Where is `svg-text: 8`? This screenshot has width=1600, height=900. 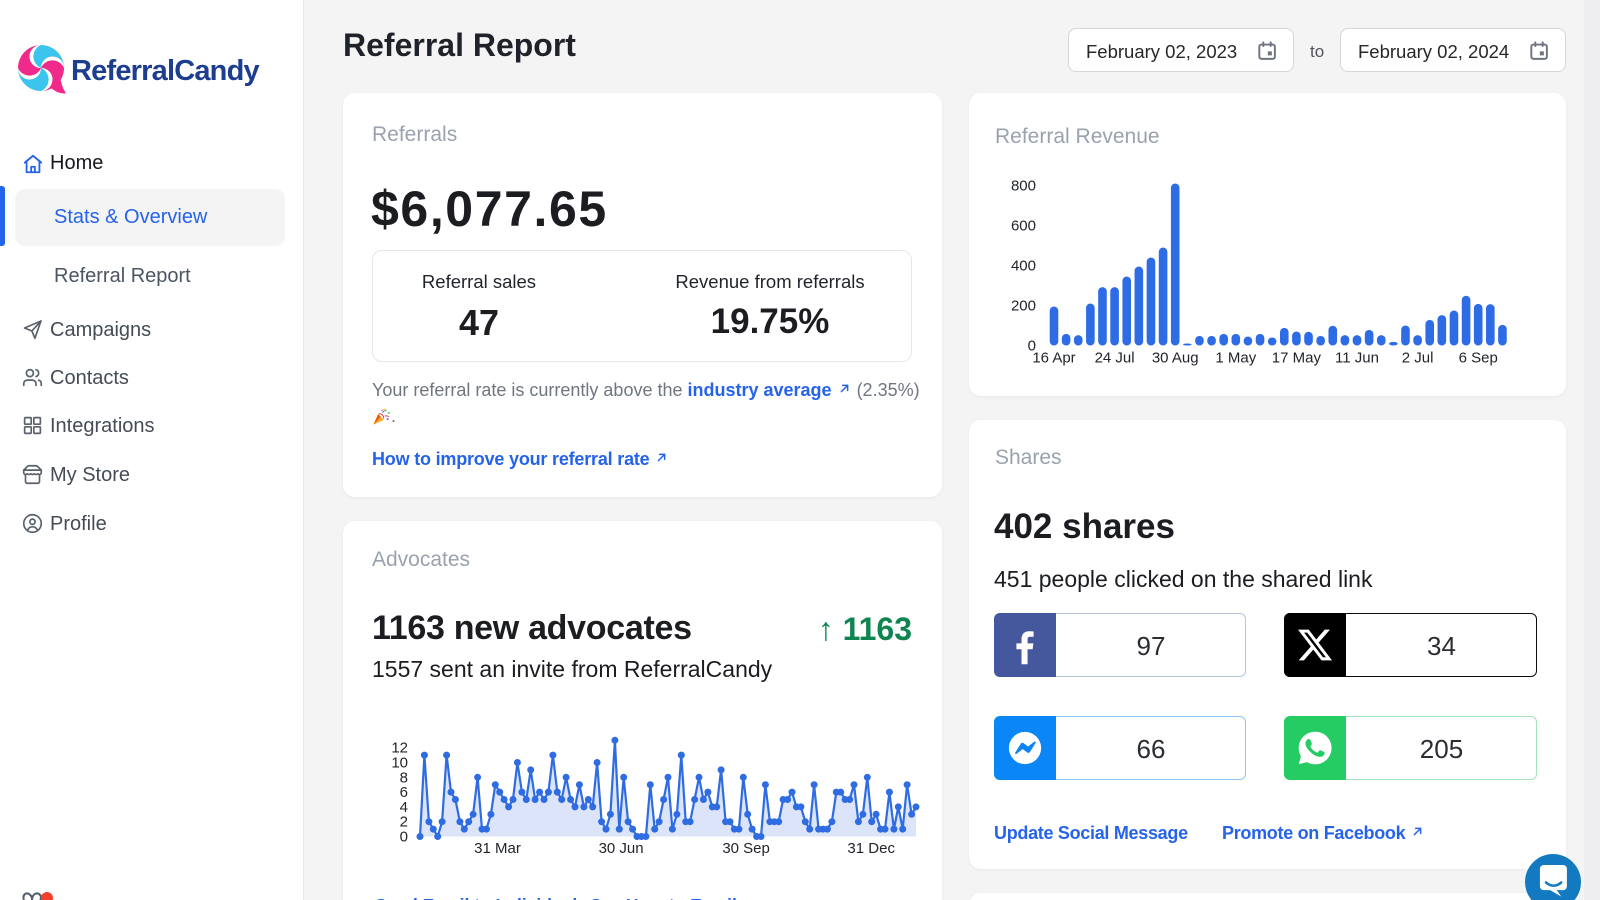 svg-text: 8 is located at coordinates (404, 777).